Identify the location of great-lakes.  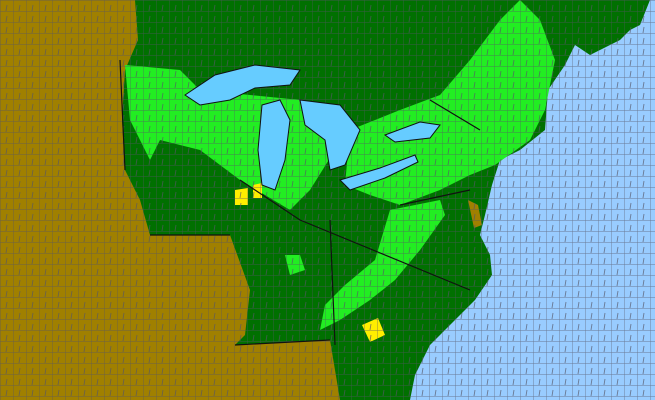
(312, 127).